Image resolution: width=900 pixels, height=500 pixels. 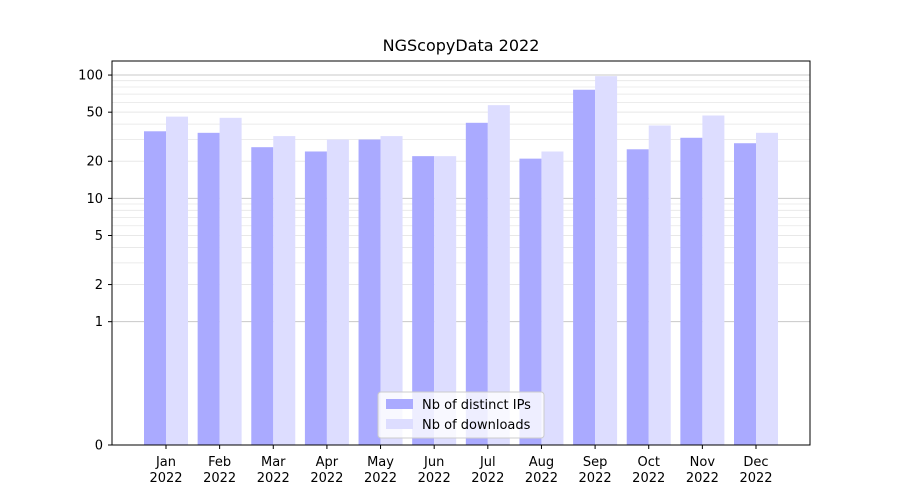 I want to click on bar-downloads-dec, so click(x=767, y=288).